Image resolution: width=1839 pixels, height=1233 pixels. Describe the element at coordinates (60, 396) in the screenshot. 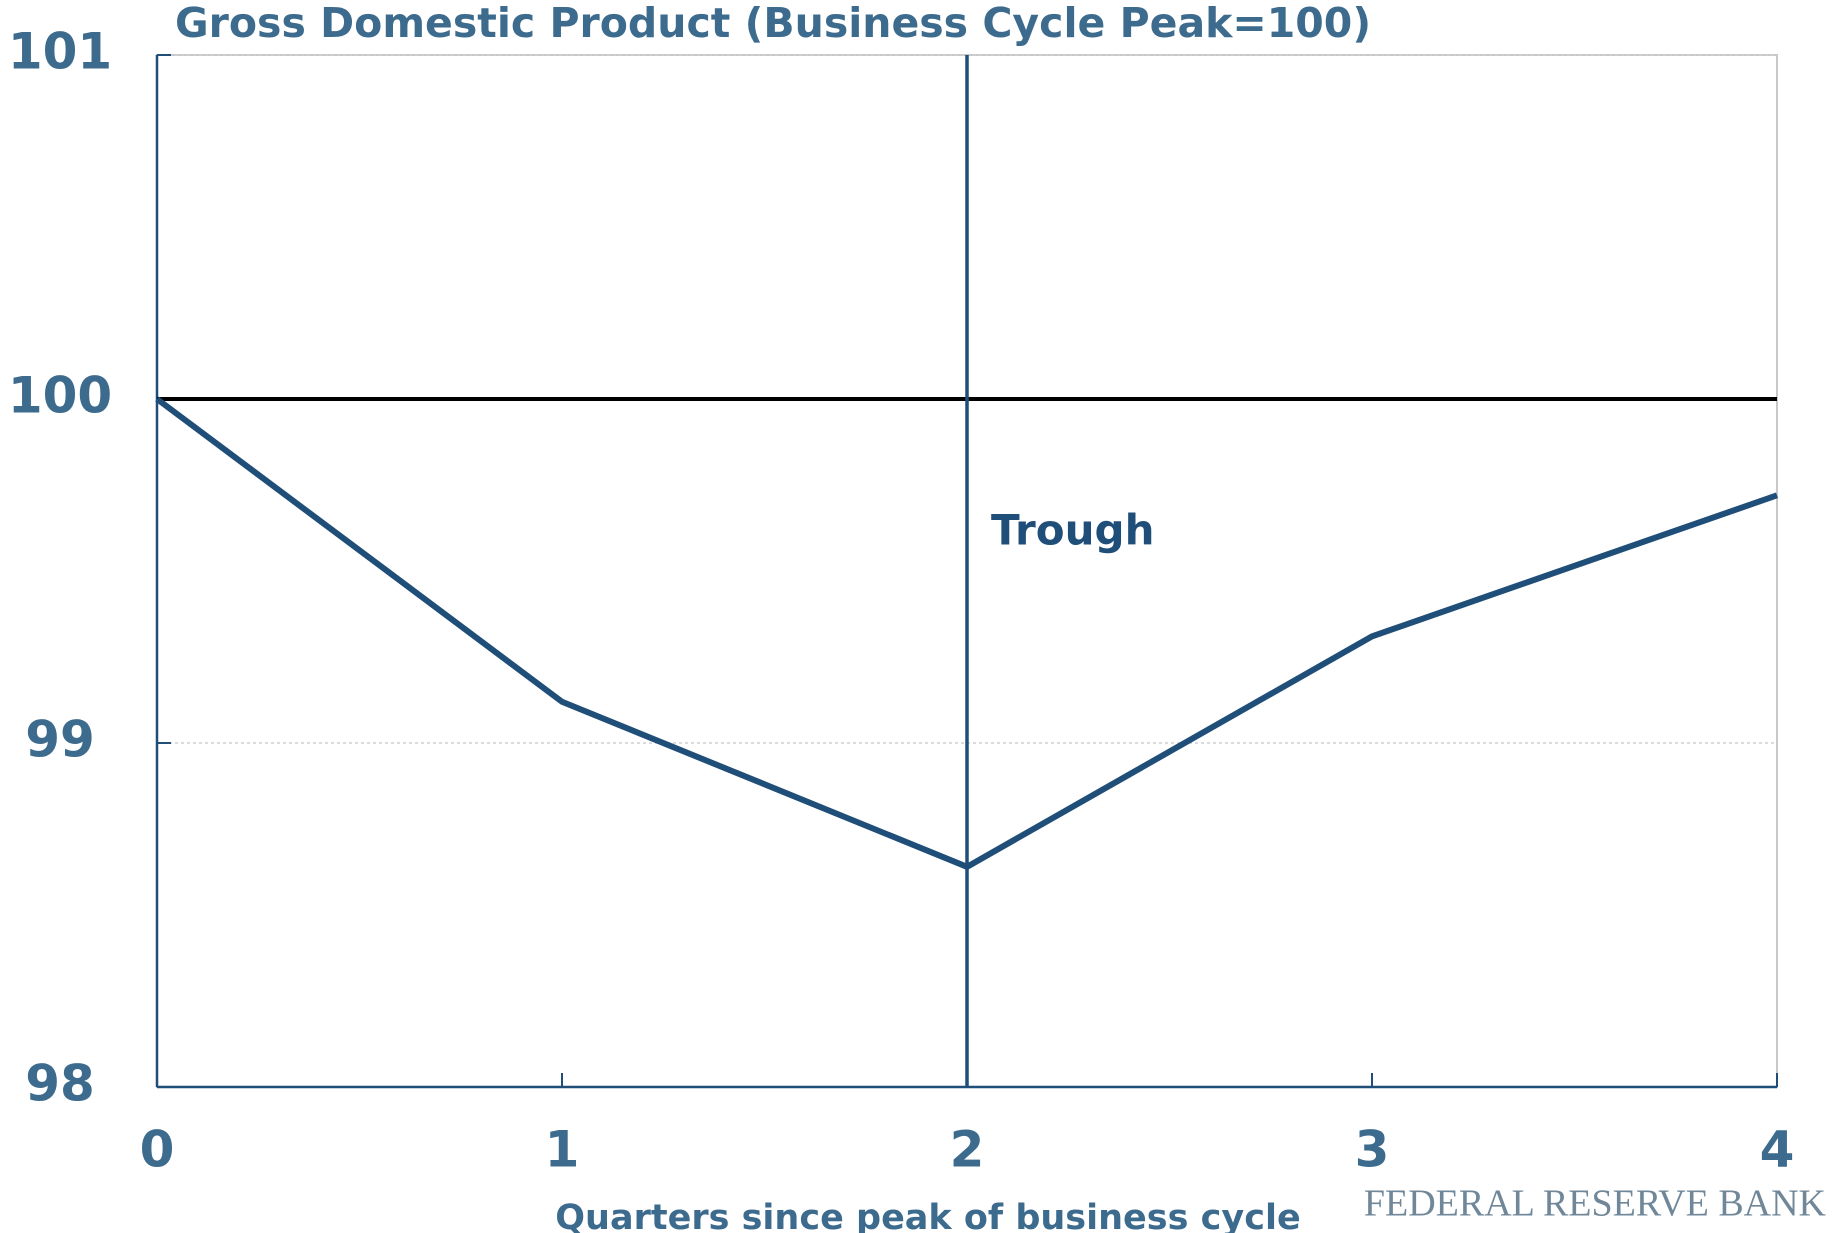

I see `y-tick-label: 100` at that location.